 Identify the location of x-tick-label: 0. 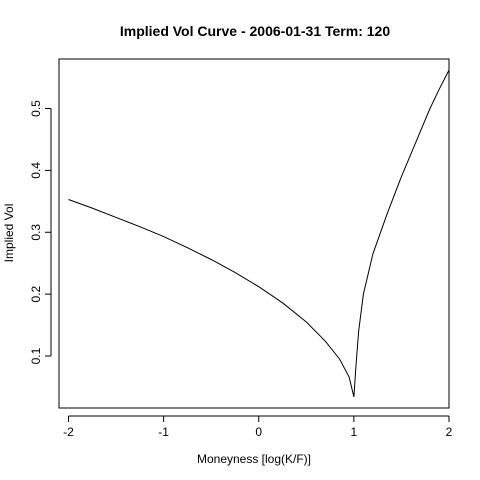
(258, 432).